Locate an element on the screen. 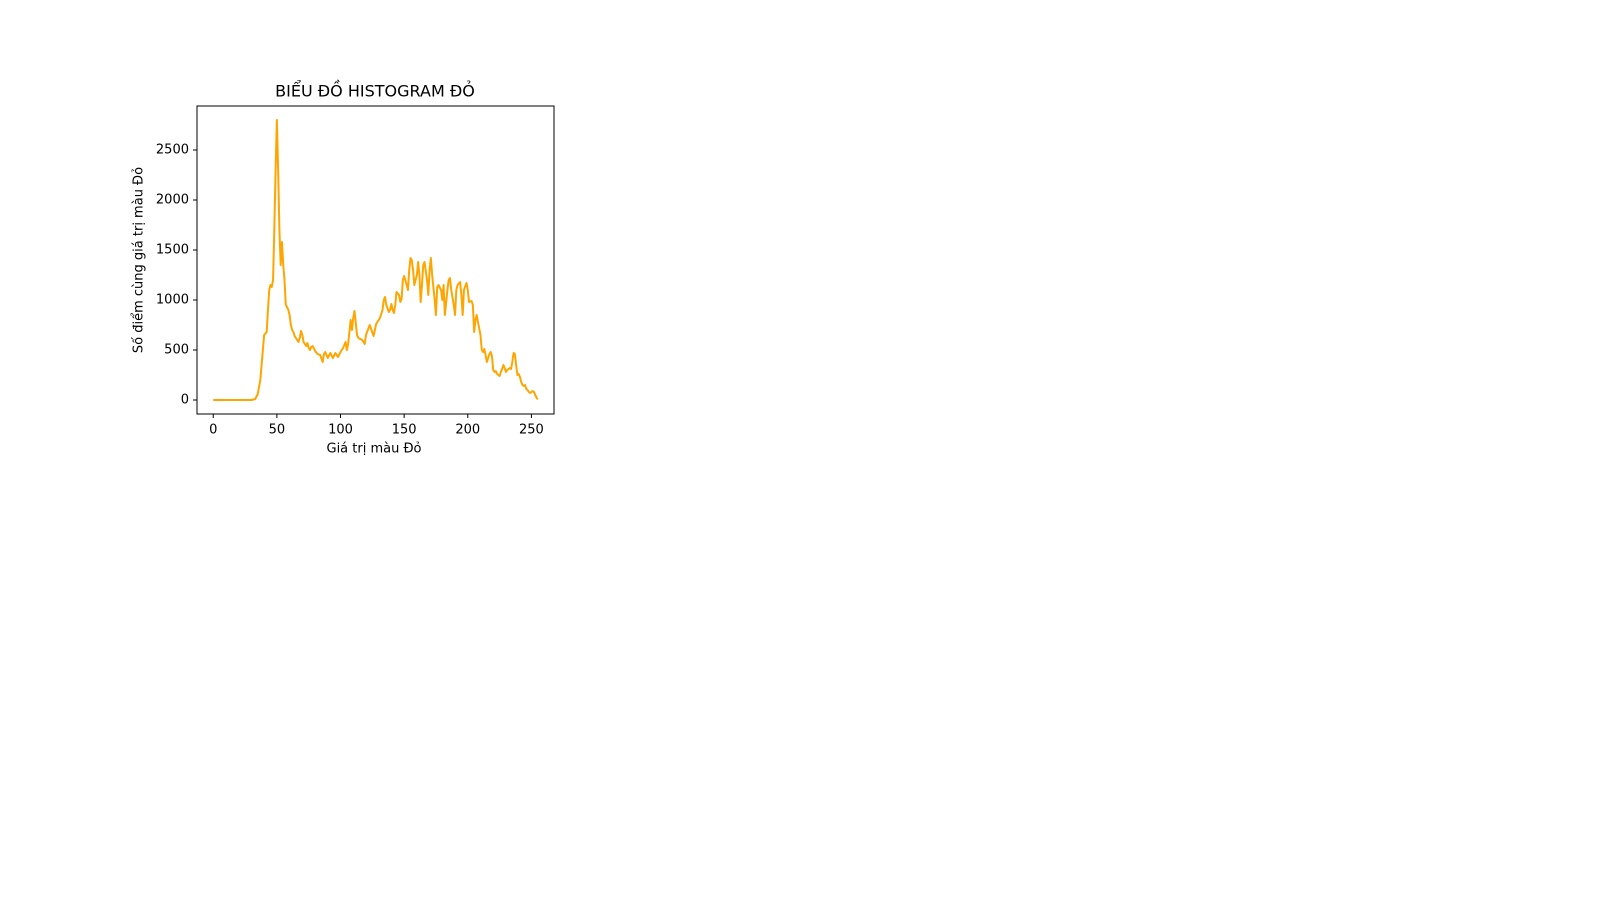  y-tick-label: 1000 is located at coordinates (172, 300).